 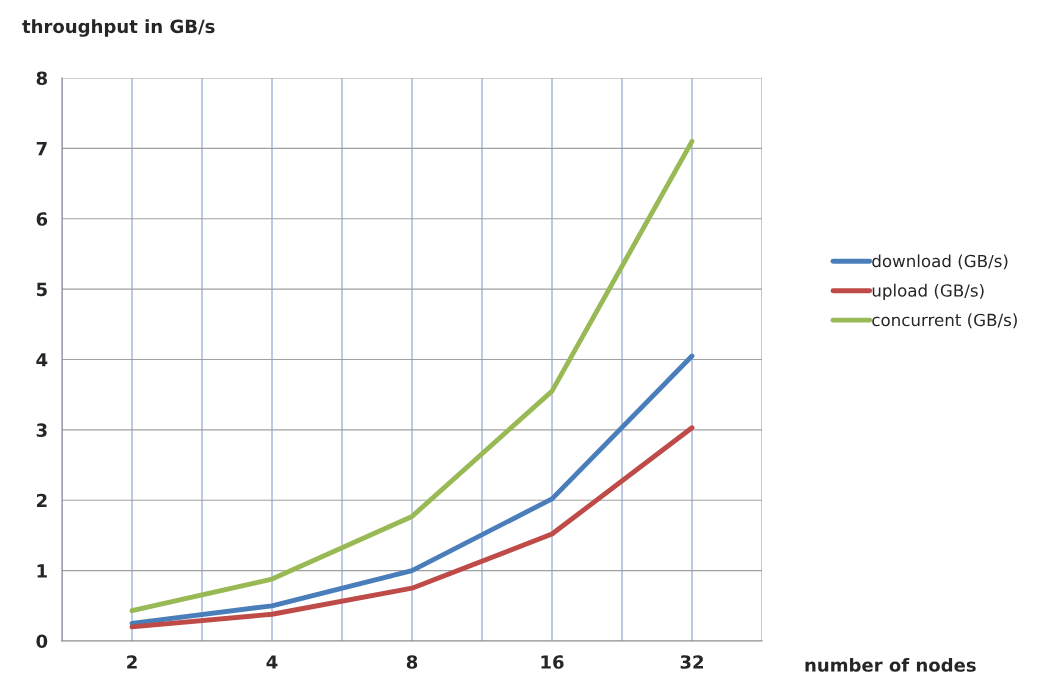 I want to click on y-tick-label: 7, so click(x=41, y=149).